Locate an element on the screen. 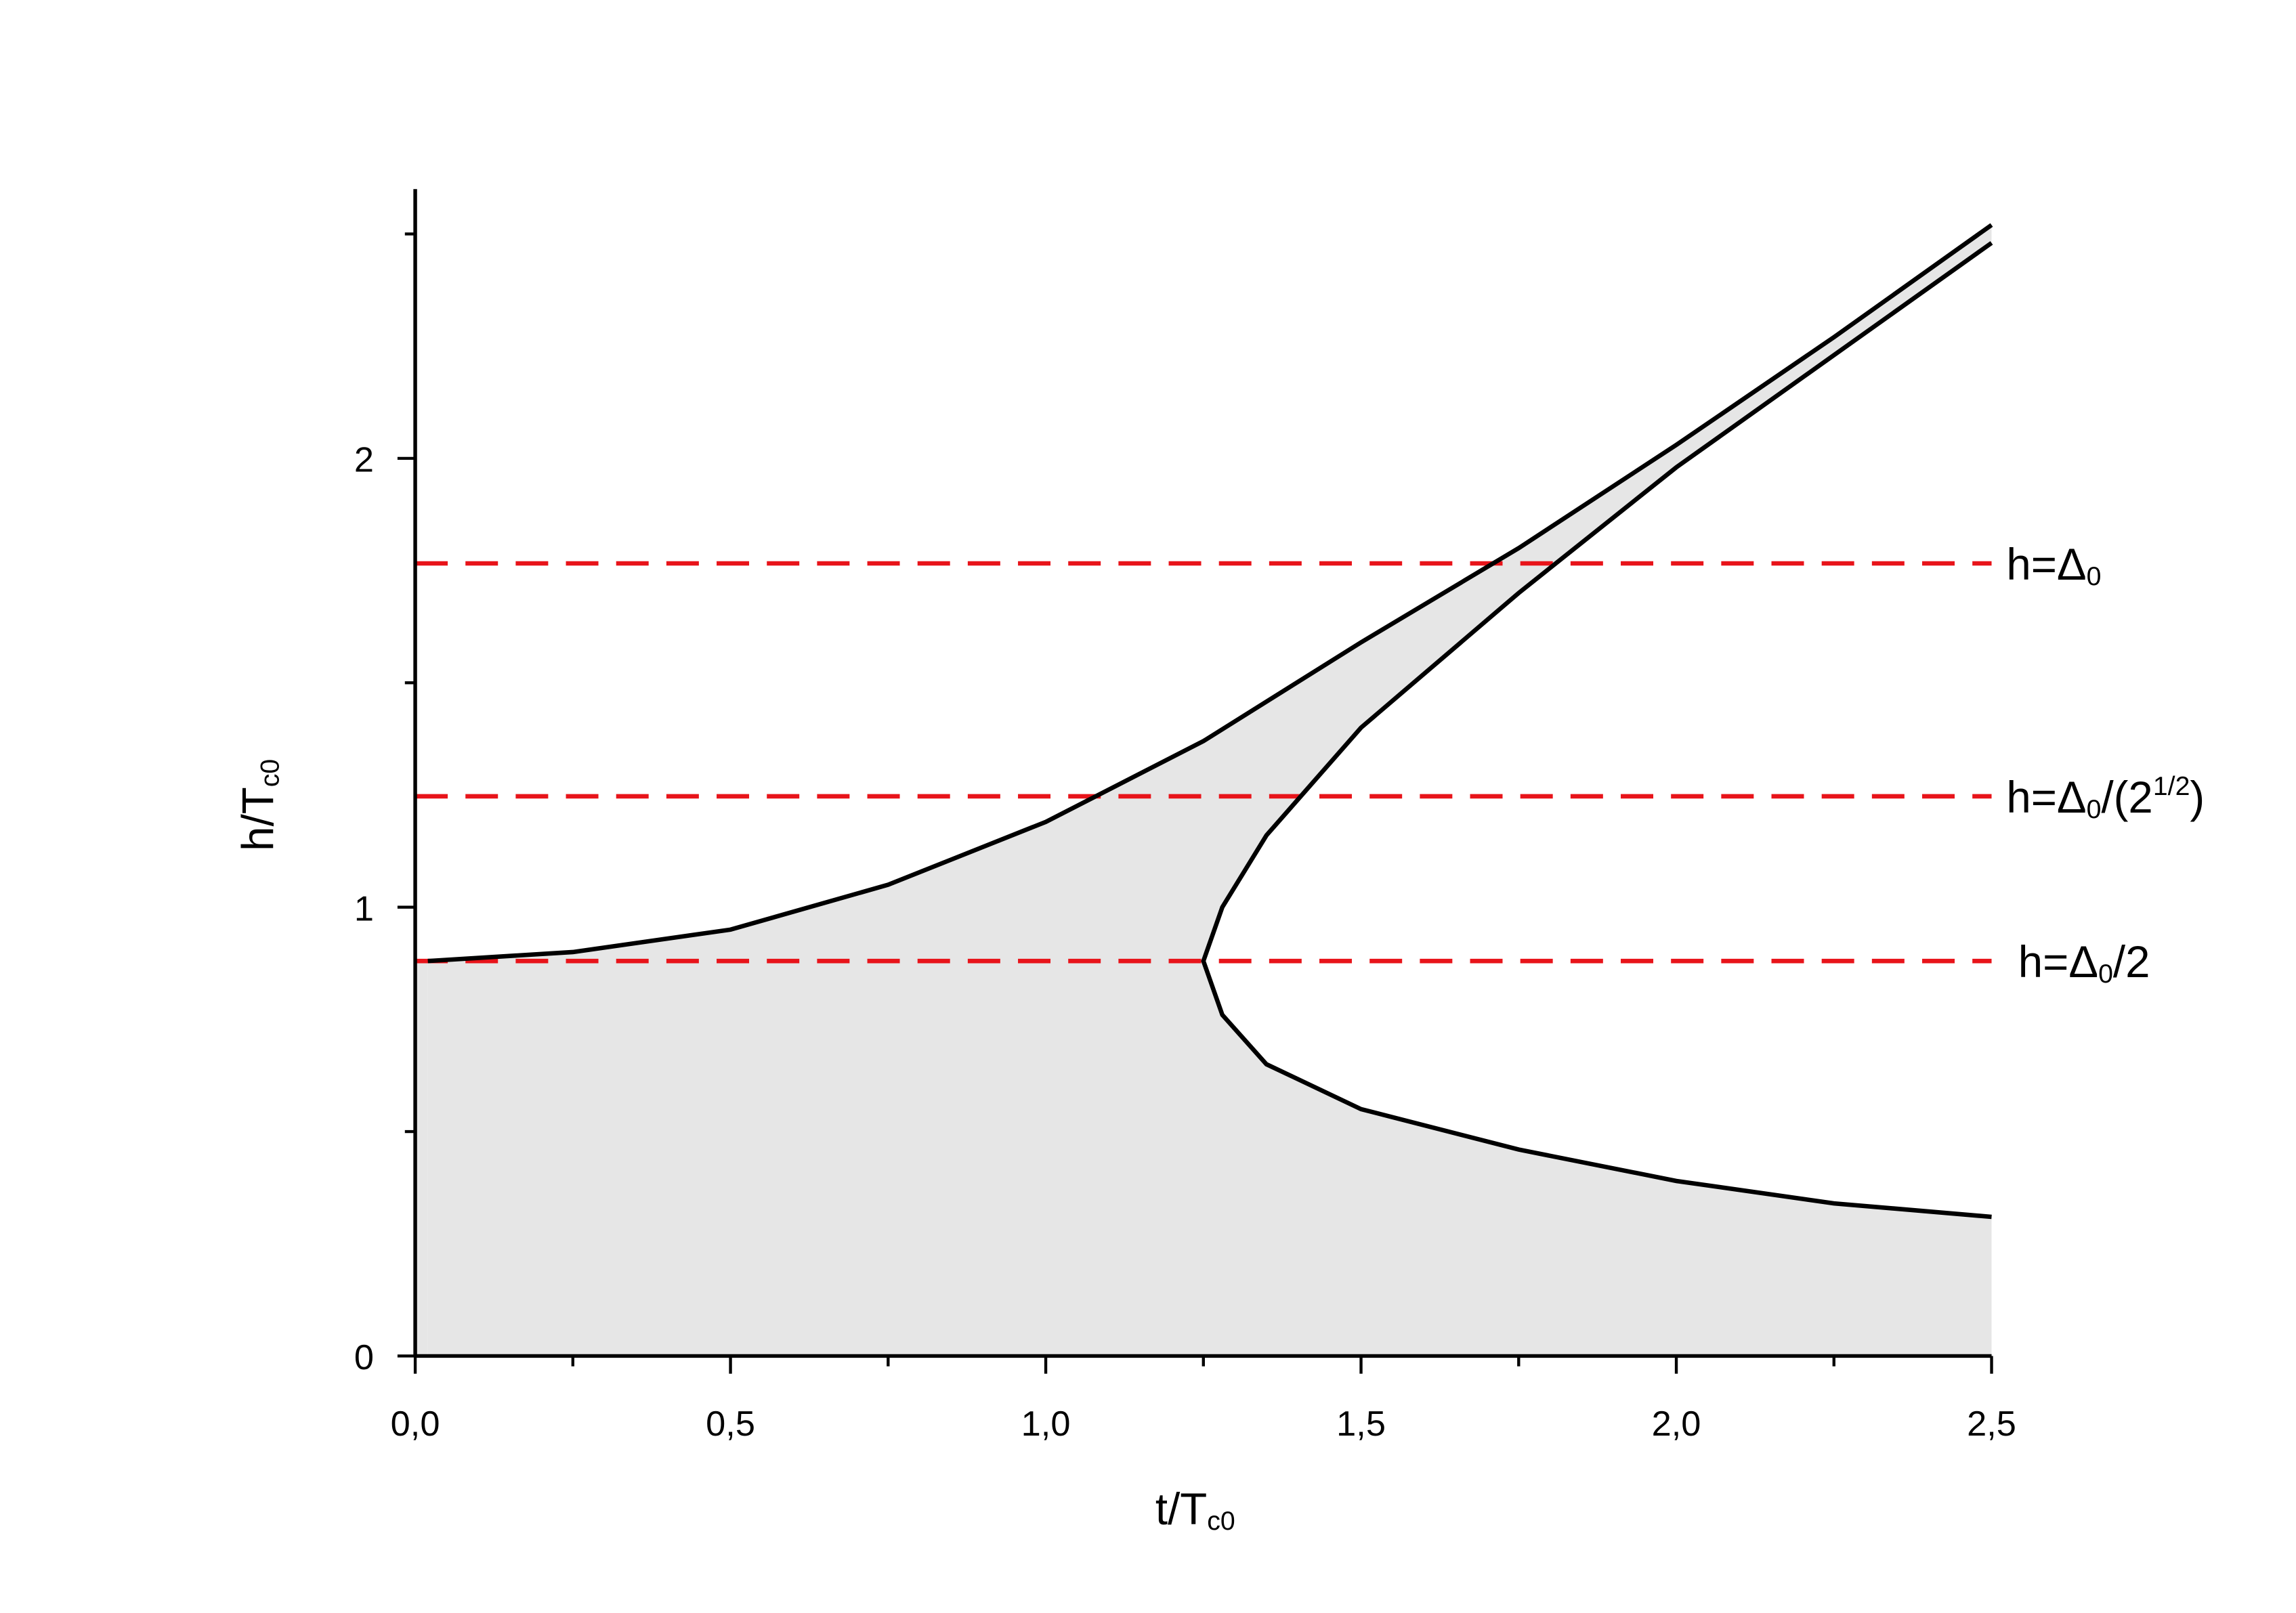  x-tick-label: 1,0 is located at coordinates (1046, 1424).